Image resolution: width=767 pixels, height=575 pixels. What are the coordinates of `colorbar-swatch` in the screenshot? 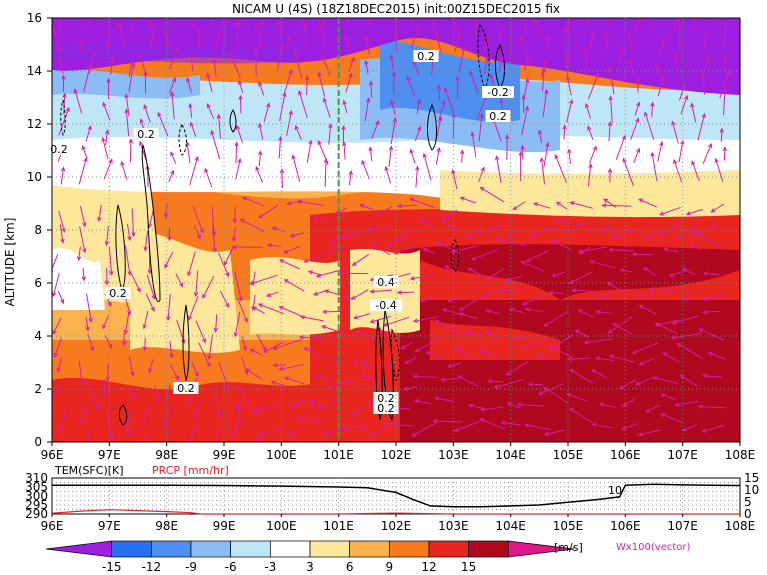 It's located at (488, 549).